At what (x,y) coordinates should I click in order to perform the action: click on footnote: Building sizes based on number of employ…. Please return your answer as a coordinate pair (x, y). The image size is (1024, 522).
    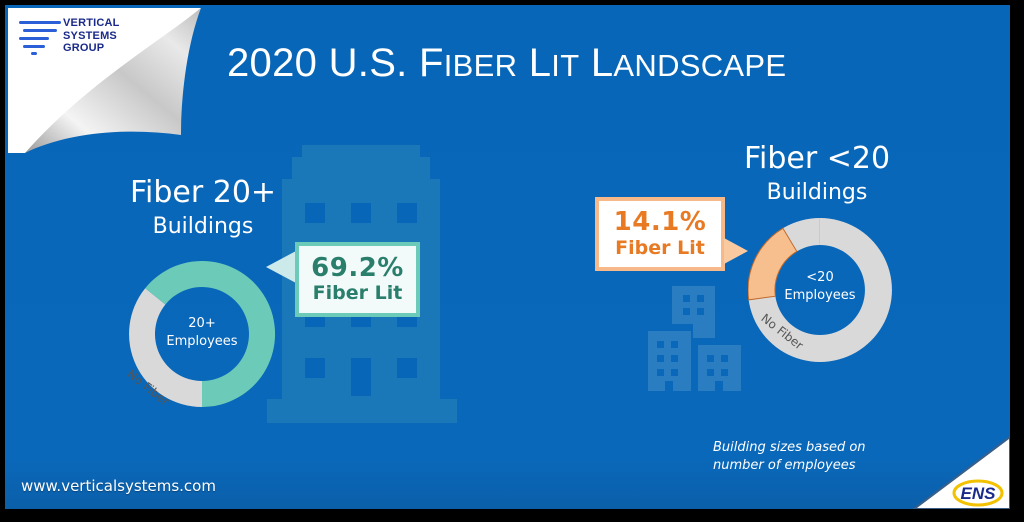
    Looking at the image, I should click on (789, 457).